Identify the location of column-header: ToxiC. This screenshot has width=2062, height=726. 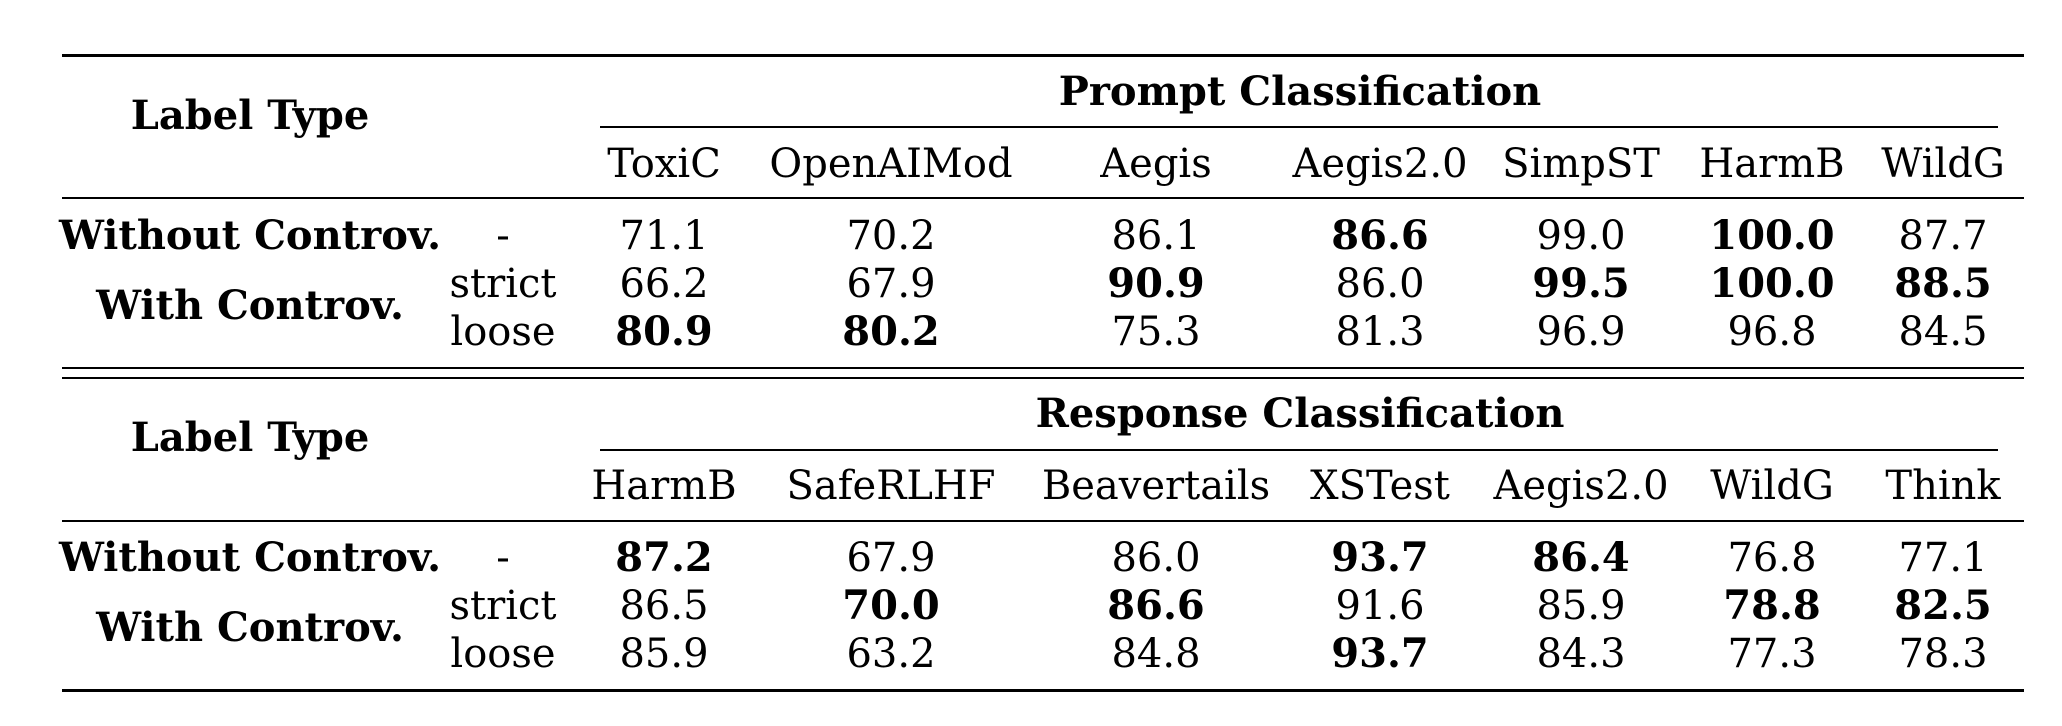
(664, 164).